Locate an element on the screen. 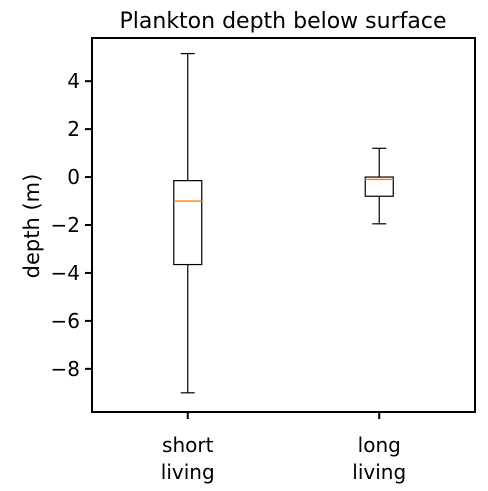  y-axis: 4 2 0 −2 −4 −6 −8 is located at coordinates (71, 225).